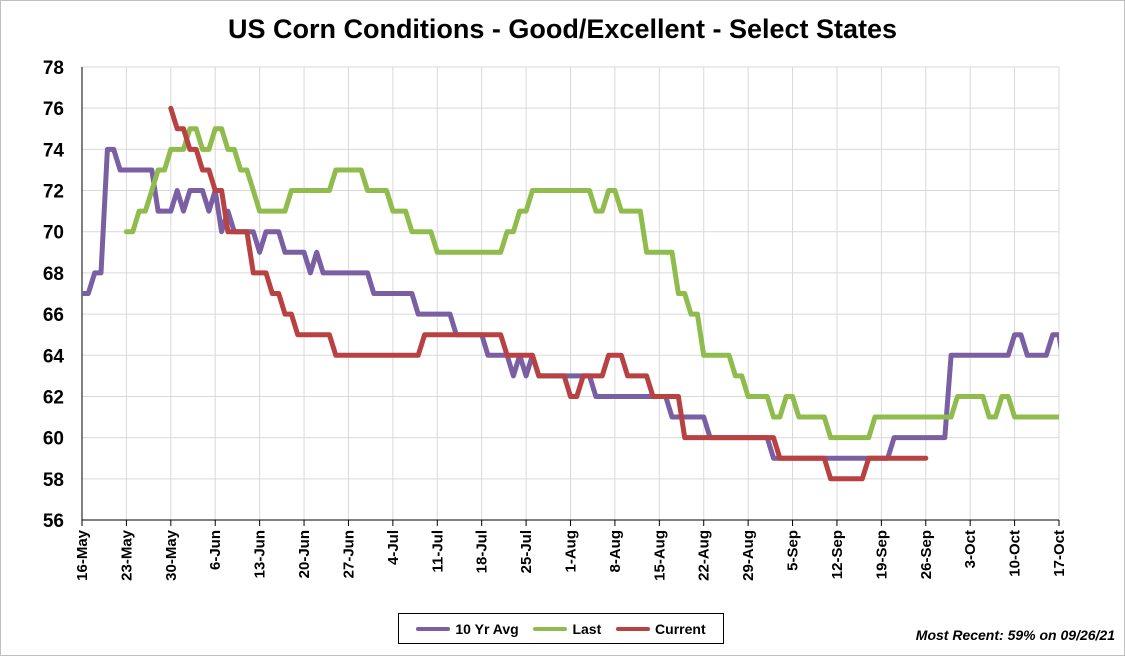 Image resolution: width=1125 pixels, height=656 pixels. I want to click on y-tick-label: 70, so click(53, 233).